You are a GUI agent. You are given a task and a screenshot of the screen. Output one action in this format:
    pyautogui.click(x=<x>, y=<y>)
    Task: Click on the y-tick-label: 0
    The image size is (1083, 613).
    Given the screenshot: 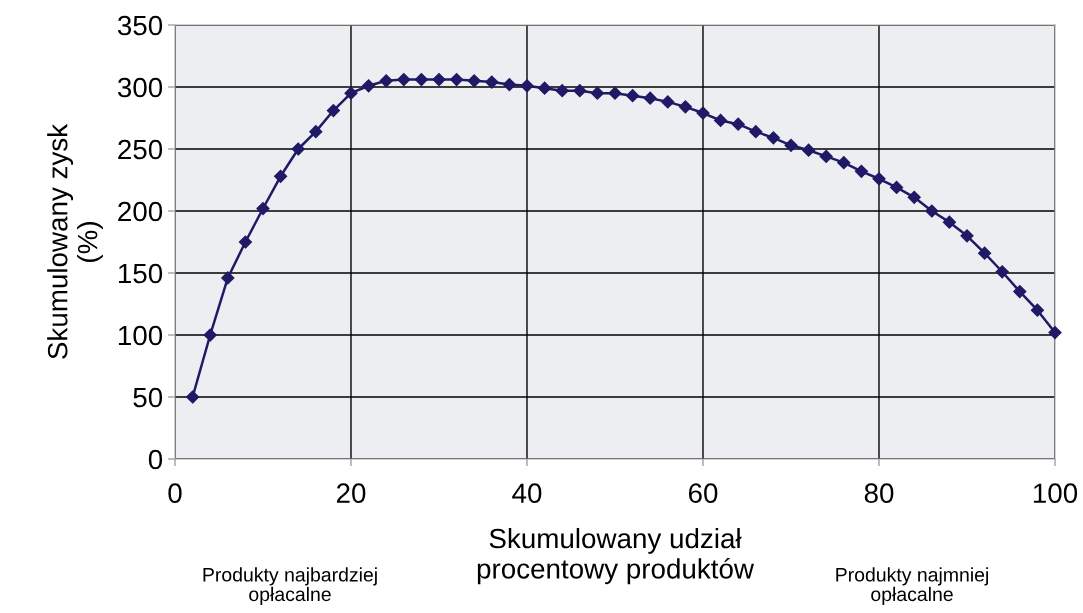 What is the action you would take?
    pyautogui.click(x=155, y=459)
    